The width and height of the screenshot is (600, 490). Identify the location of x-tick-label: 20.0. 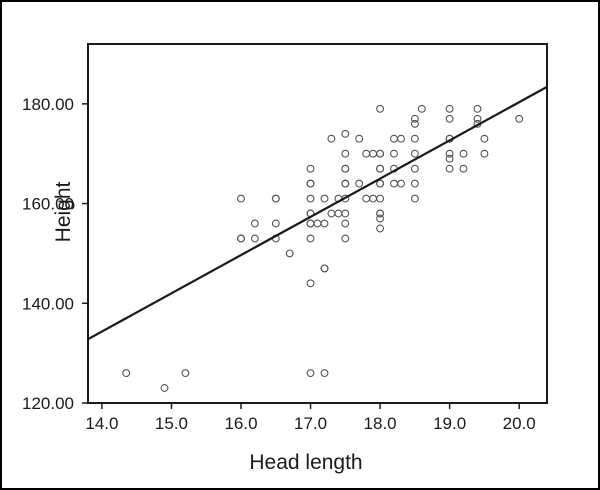
(519, 423).